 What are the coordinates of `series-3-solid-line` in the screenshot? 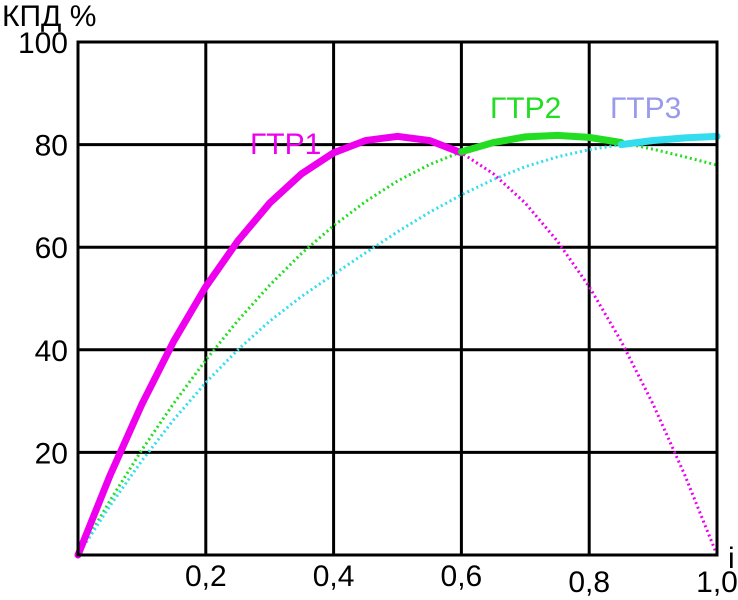 It's located at (669, 140).